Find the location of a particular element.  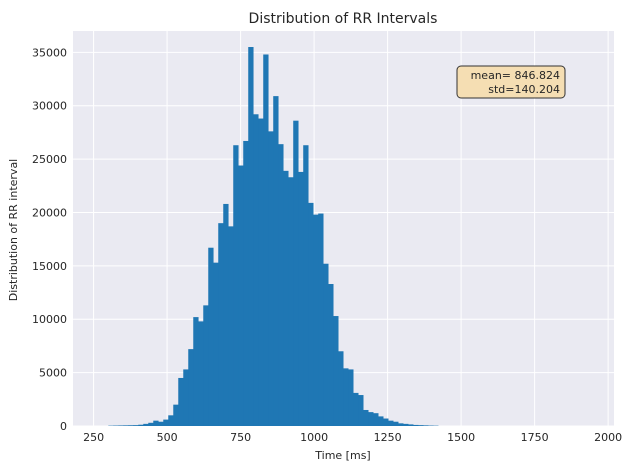

x-tick-label: 750 is located at coordinates (240, 437).